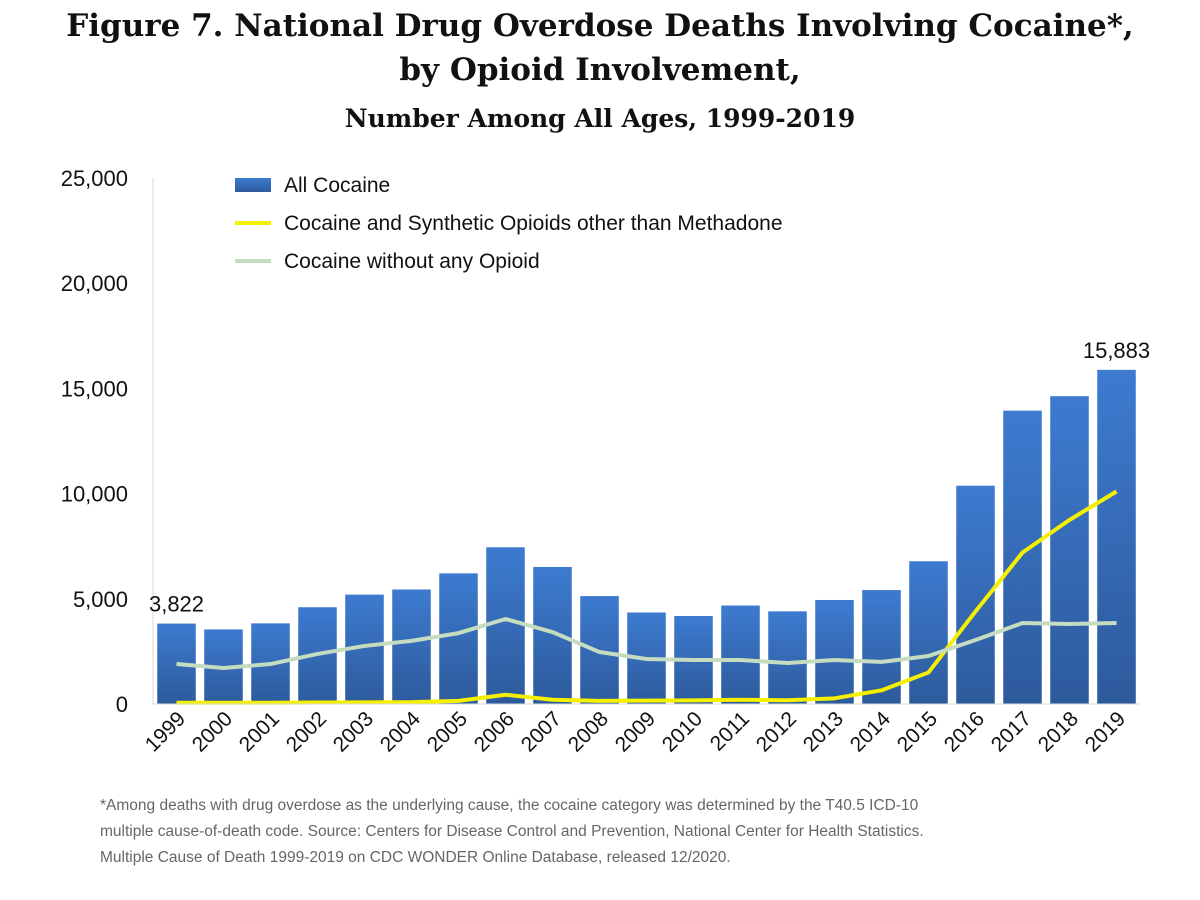 The image size is (1200, 900). What do you see at coordinates (353, 731) in the screenshot?
I see `x-tick-label: 2003` at bounding box center [353, 731].